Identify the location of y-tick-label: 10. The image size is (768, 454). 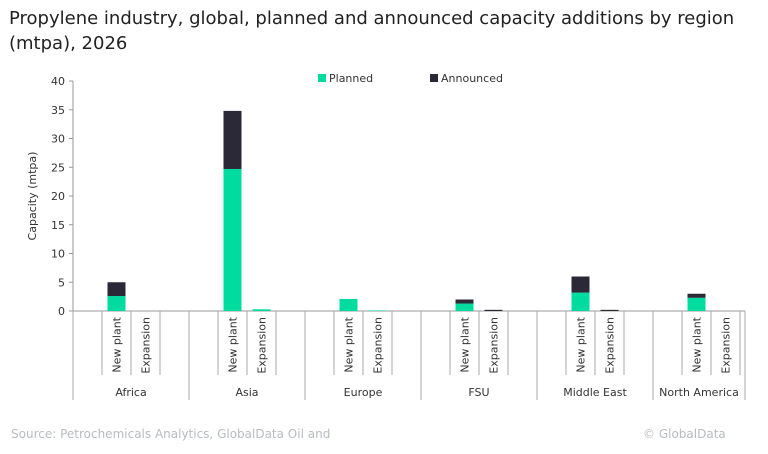
(58, 254).